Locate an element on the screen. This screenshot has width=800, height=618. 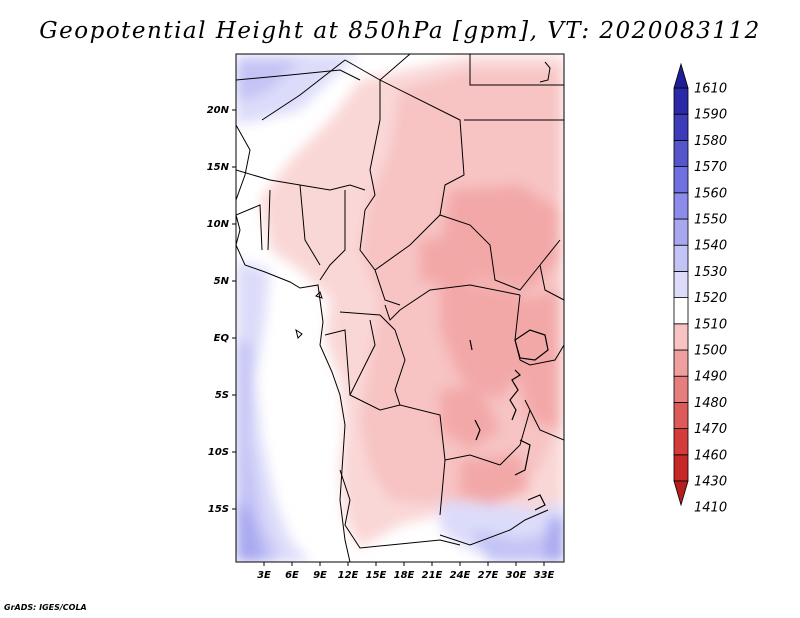
colorbar-level-label: 1550 is located at coordinates (710, 220).